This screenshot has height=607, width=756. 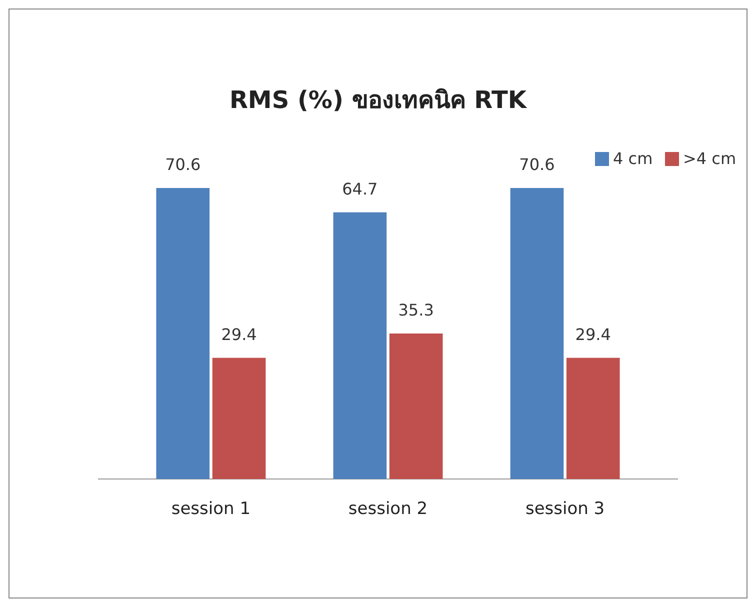 I want to click on data-label: 64.7, so click(x=360, y=188).